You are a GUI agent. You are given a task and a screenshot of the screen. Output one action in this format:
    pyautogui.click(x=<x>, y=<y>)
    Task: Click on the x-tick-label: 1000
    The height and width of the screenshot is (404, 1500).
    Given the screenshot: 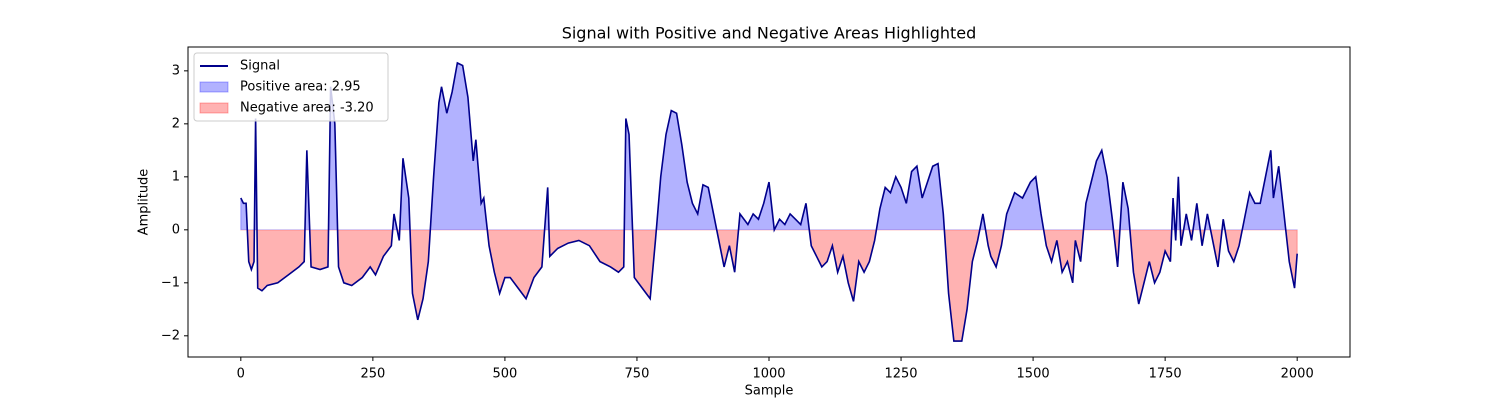 What is the action you would take?
    pyautogui.click(x=768, y=374)
    